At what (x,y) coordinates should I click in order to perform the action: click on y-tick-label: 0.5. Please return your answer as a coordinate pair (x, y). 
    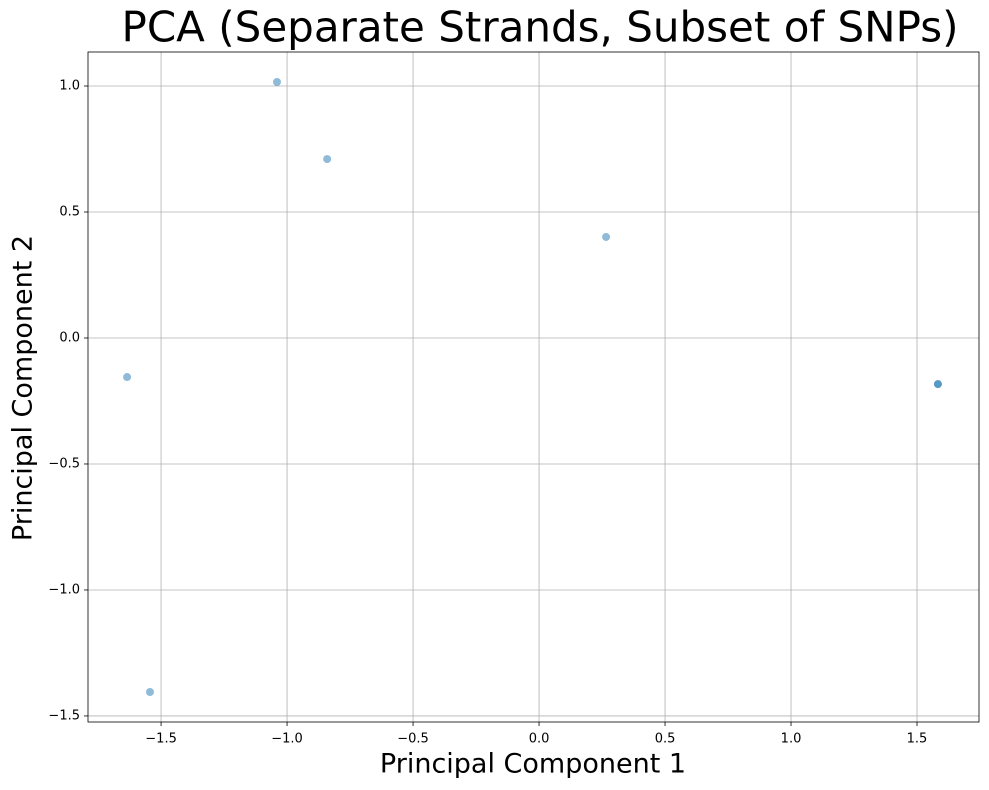
    Looking at the image, I should click on (69, 212).